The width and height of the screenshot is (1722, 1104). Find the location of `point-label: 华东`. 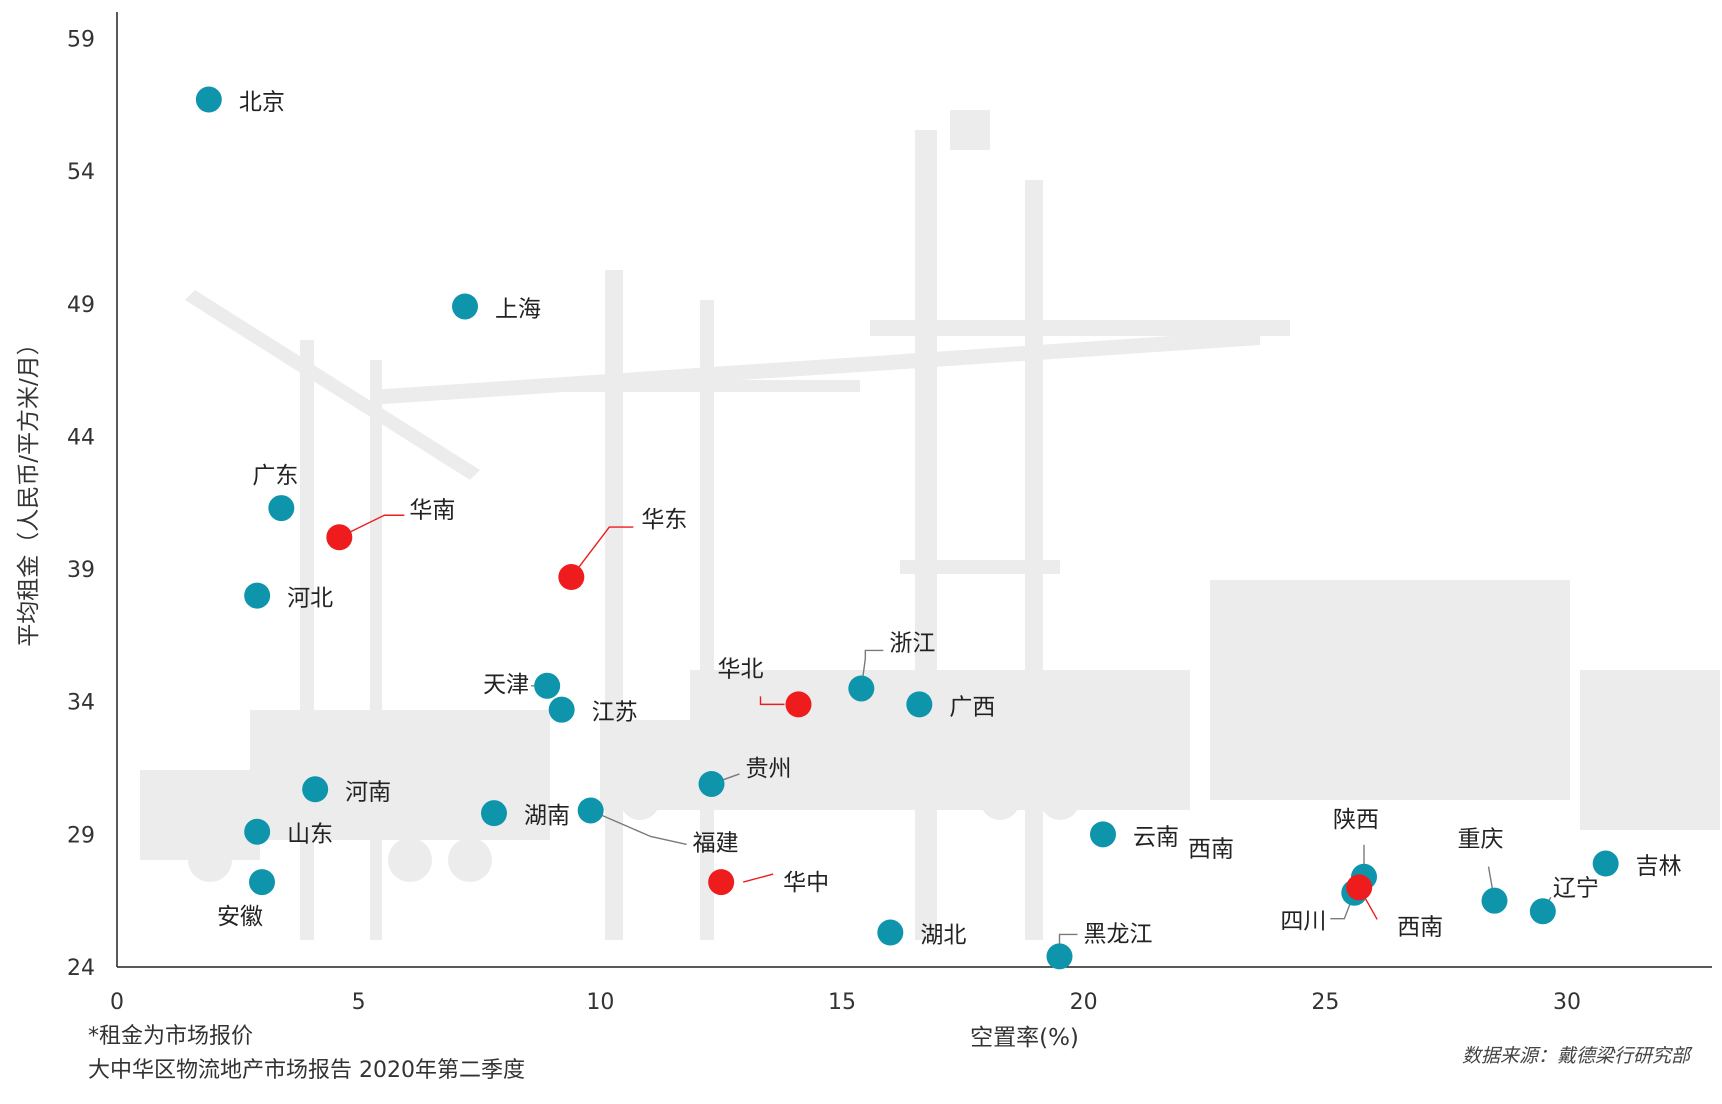

point-label: 华东 is located at coordinates (664, 520).